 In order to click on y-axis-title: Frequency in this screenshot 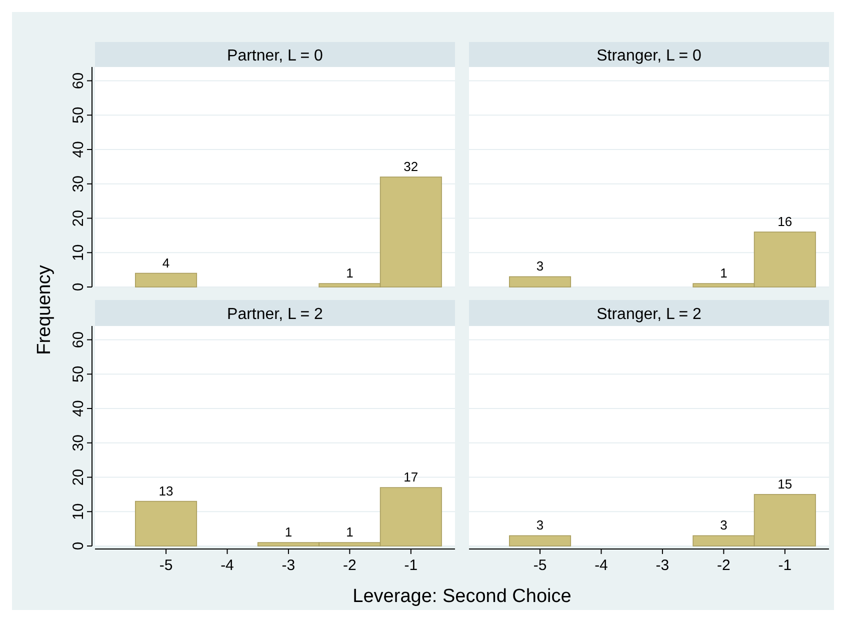, I will do `click(44, 309)`.